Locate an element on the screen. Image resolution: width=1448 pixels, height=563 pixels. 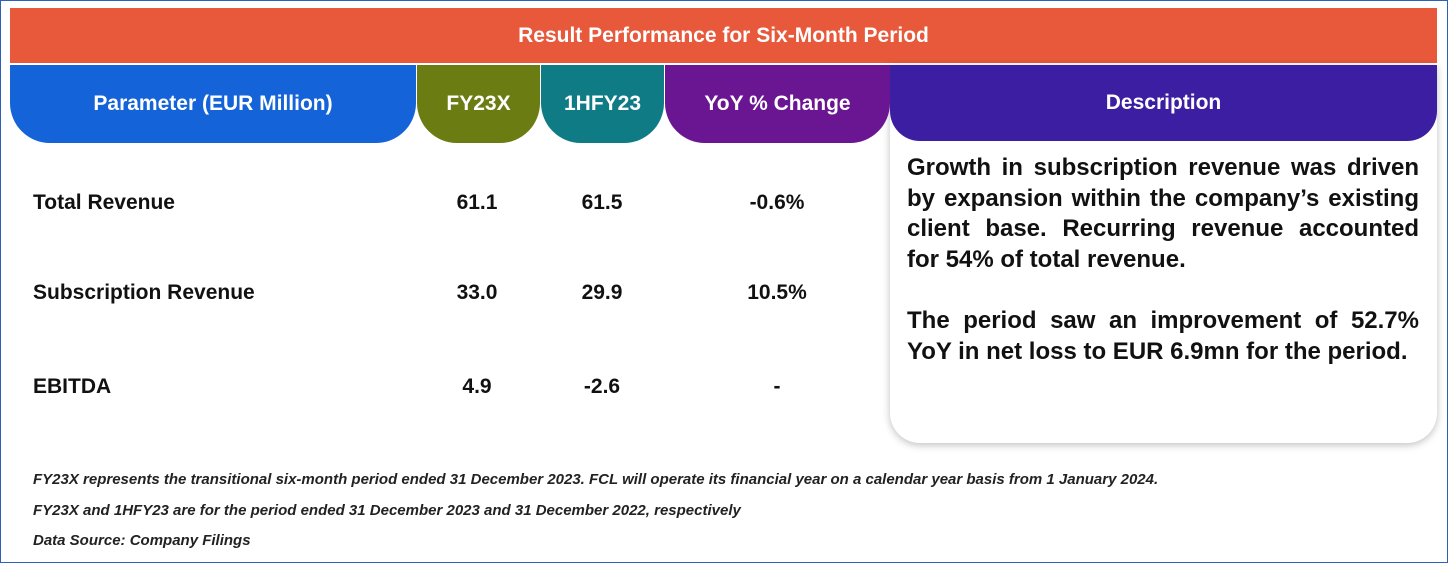
row-label: Total Revenue is located at coordinates (104, 202).